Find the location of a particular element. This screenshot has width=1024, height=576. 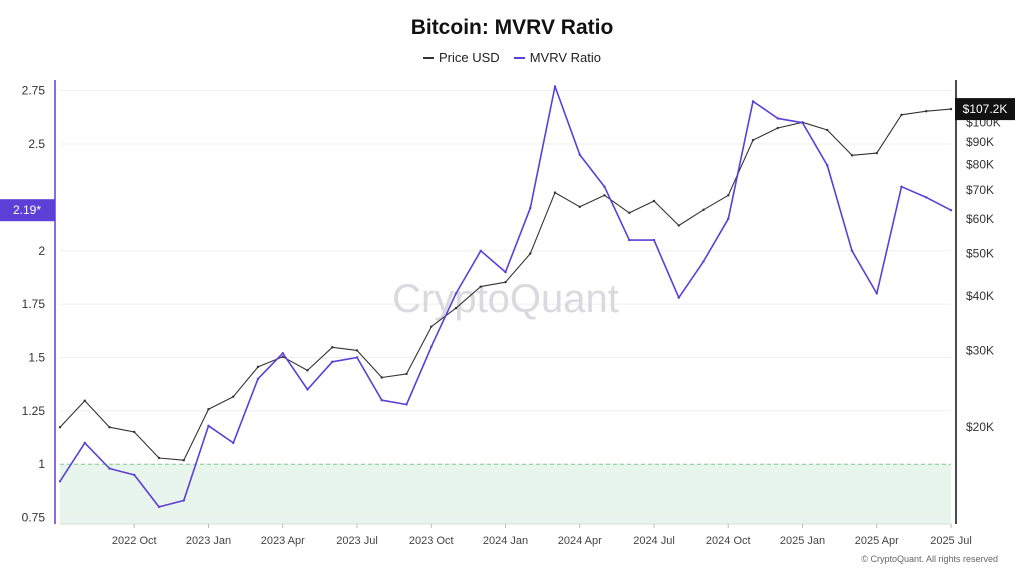

x-tick-label-9: 2025 Jan is located at coordinates (802, 541).